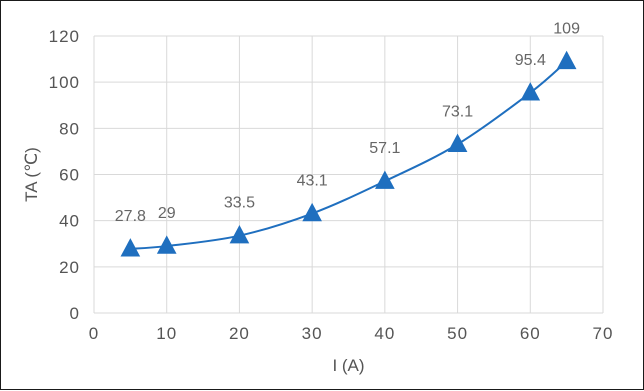 This screenshot has width=644, height=391. What do you see at coordinates (64, 82) in the screenshot?
I see `y-tick-label-5: 100` at bounding box center [64, 82].